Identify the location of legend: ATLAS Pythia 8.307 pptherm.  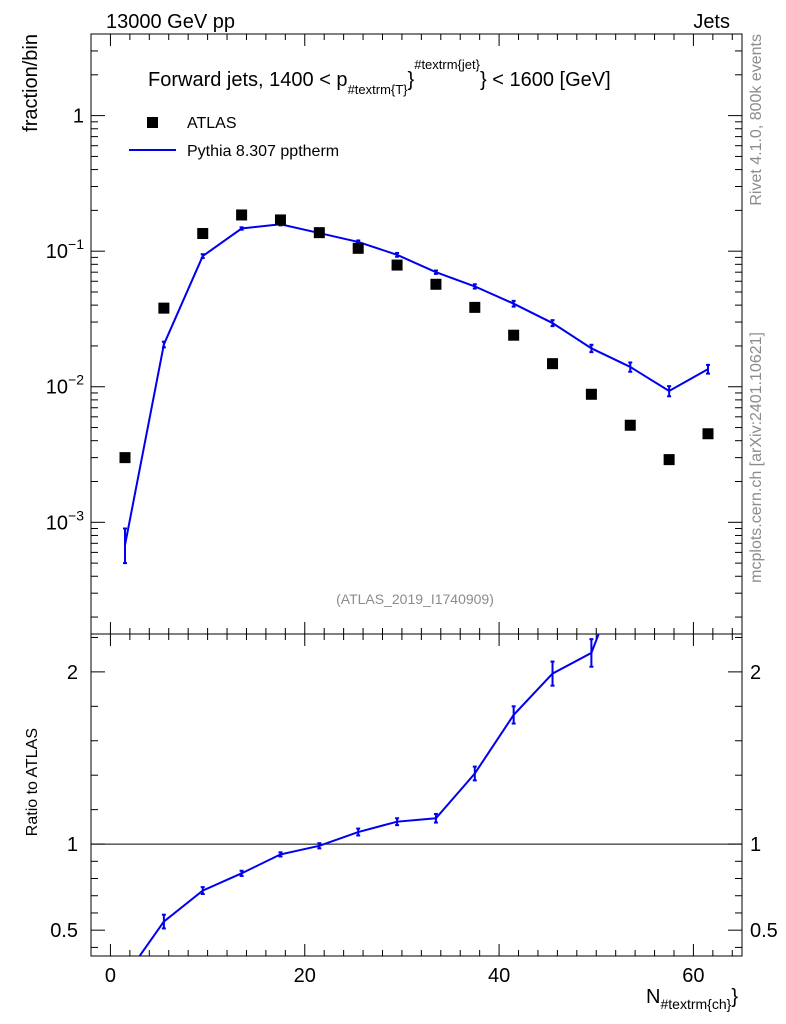
(234, 137).